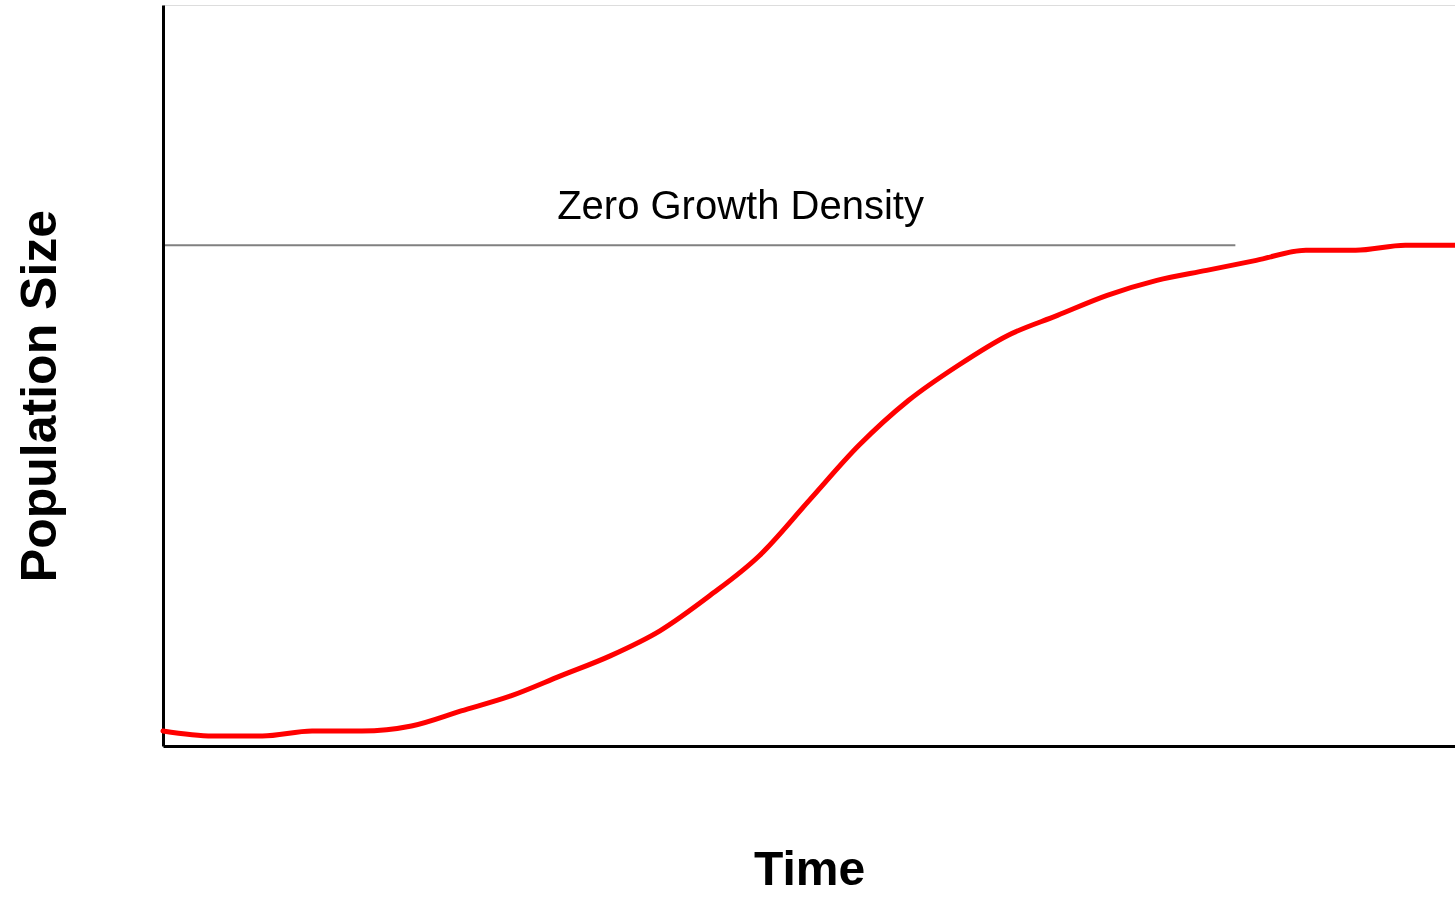  Describe the element at coordinates (38, 396) in the screenshot. I see `y-axis-title: Population Size` at that location.